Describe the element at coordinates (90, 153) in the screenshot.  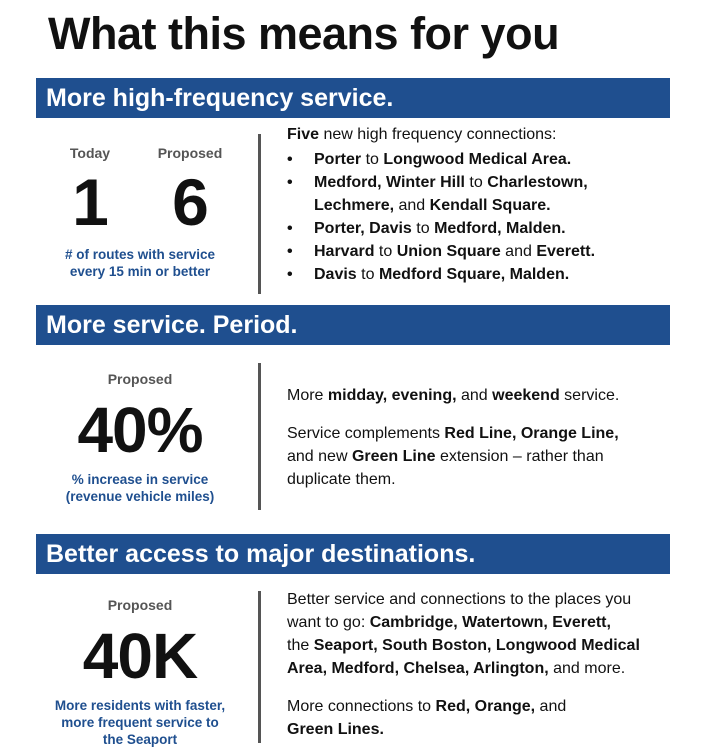
I see `today-label: Today` at that location.